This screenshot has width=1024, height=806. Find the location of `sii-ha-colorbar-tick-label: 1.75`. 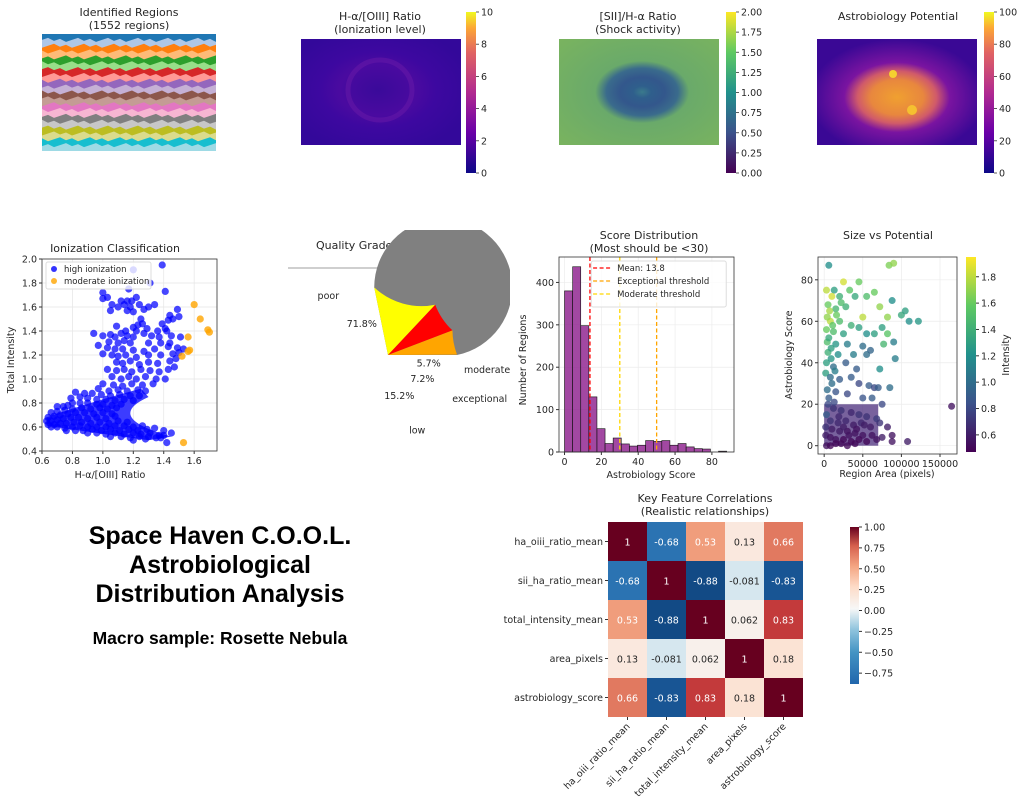

sii-ha-colorbar-tick-label: 1.75 is located at coordinates (751, 33).